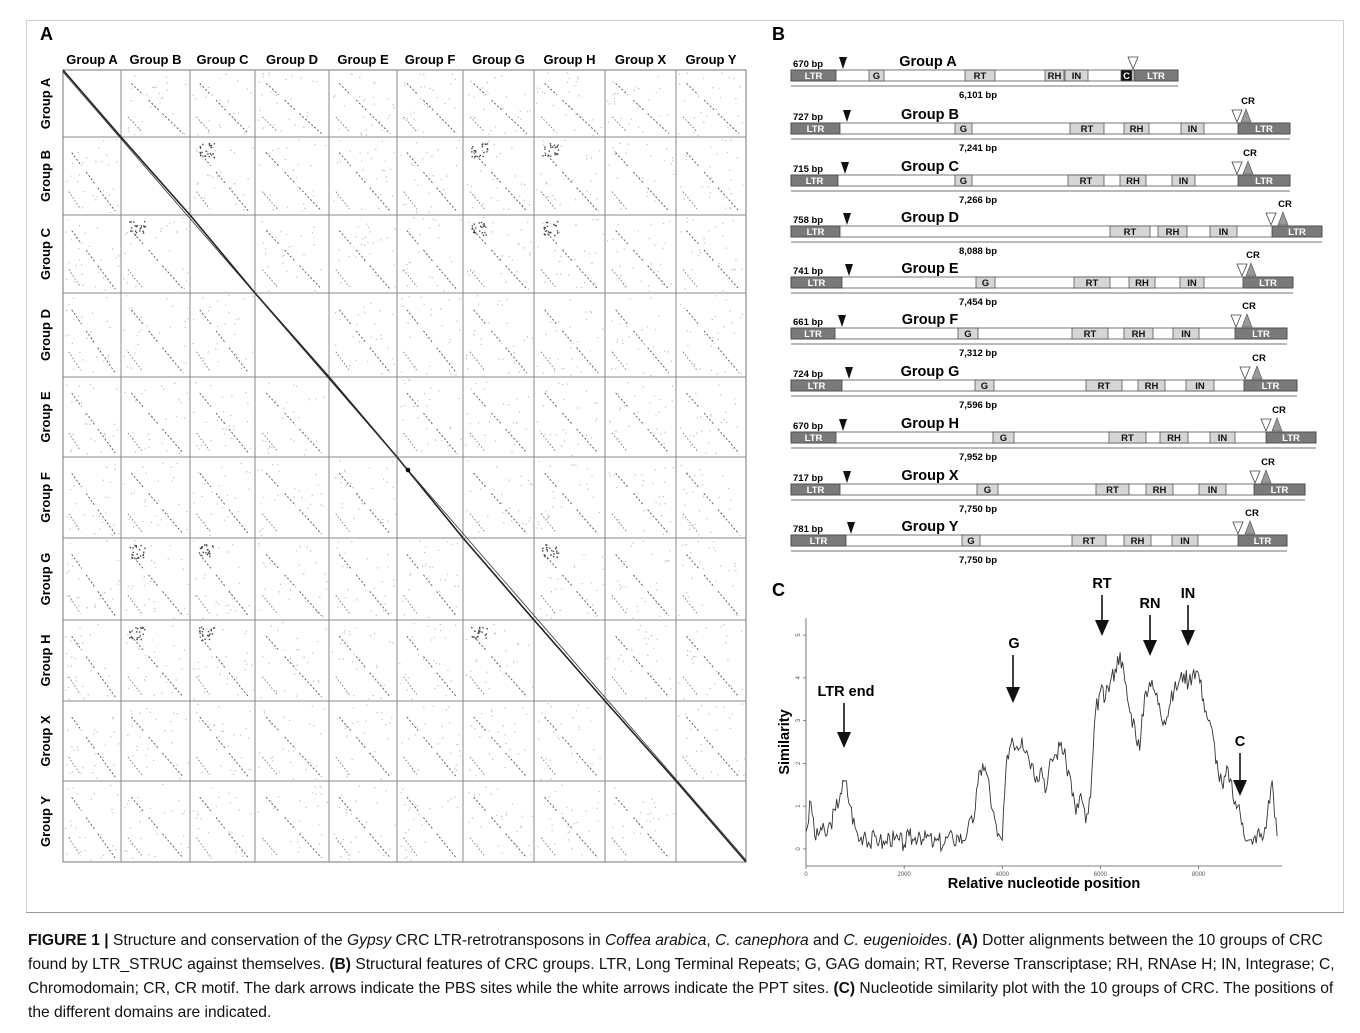 This screenshot has height=1033, width=1360. Describe the element at coordinates (799, 678) in the screenshot. I see `y-tick-label: 4` at that location.